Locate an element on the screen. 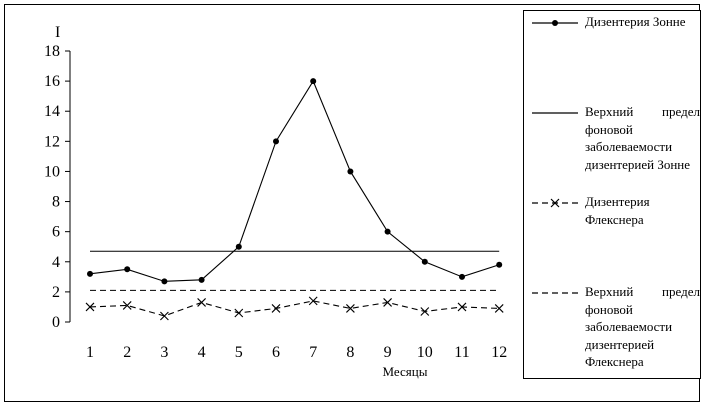 This screenshot has height=408, width=705. x-tick-label: 2 is located at coordinates (127, 352).